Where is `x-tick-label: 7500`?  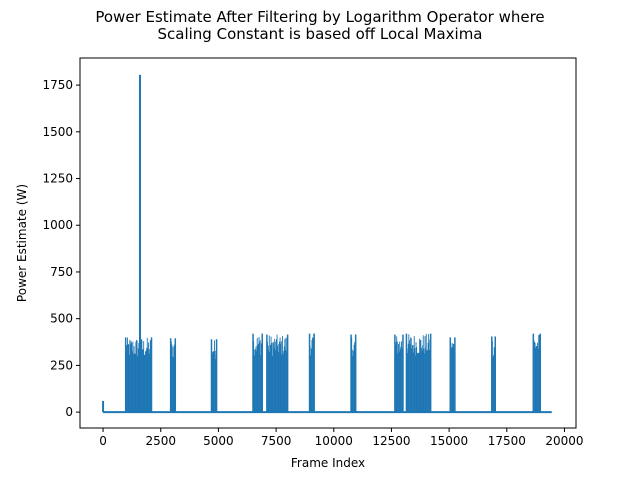
x-tick-label: 7500 is located at coordinates (276, 441).